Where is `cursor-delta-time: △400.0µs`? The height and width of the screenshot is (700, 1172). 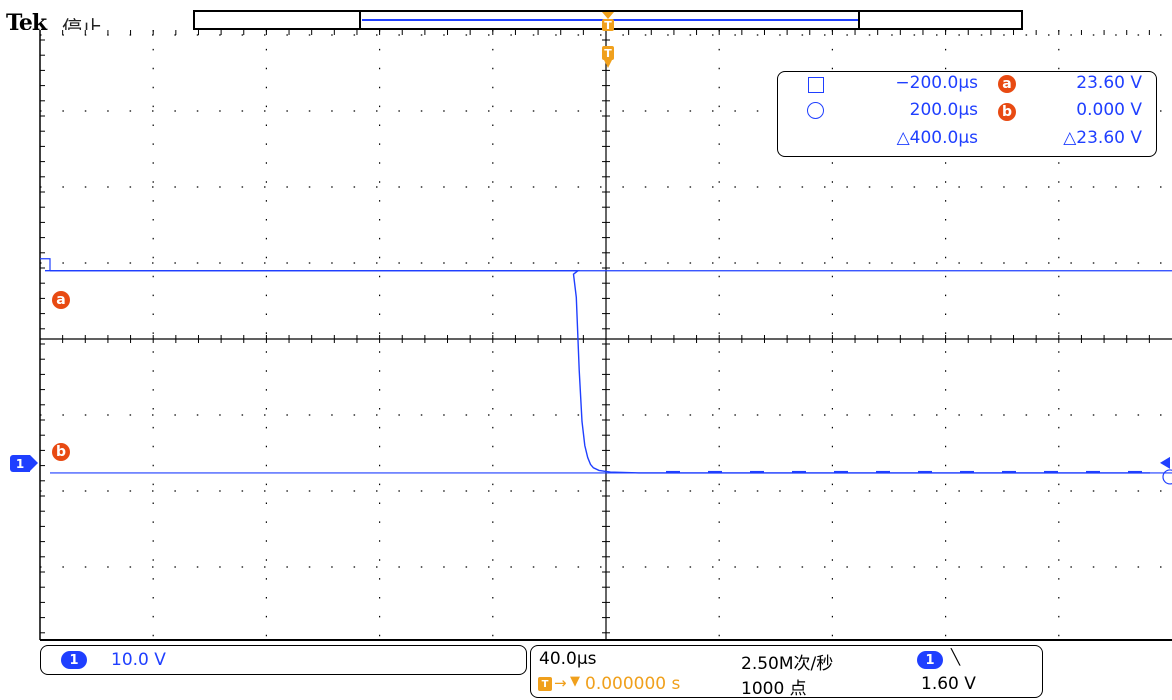
cursor-delta-time: △400.0µs is located at coordinates (937, 138).